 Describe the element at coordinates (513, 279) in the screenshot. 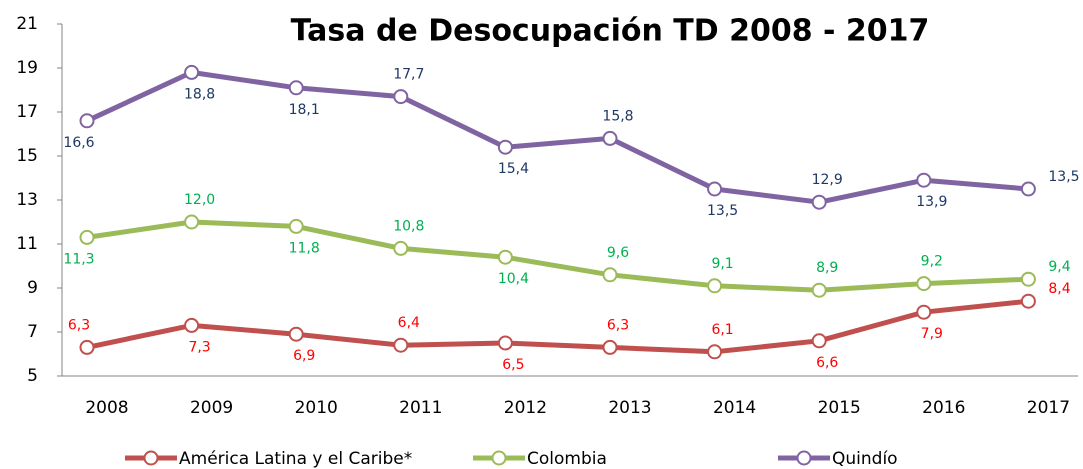

I see `value-label: 10,4` at that location.